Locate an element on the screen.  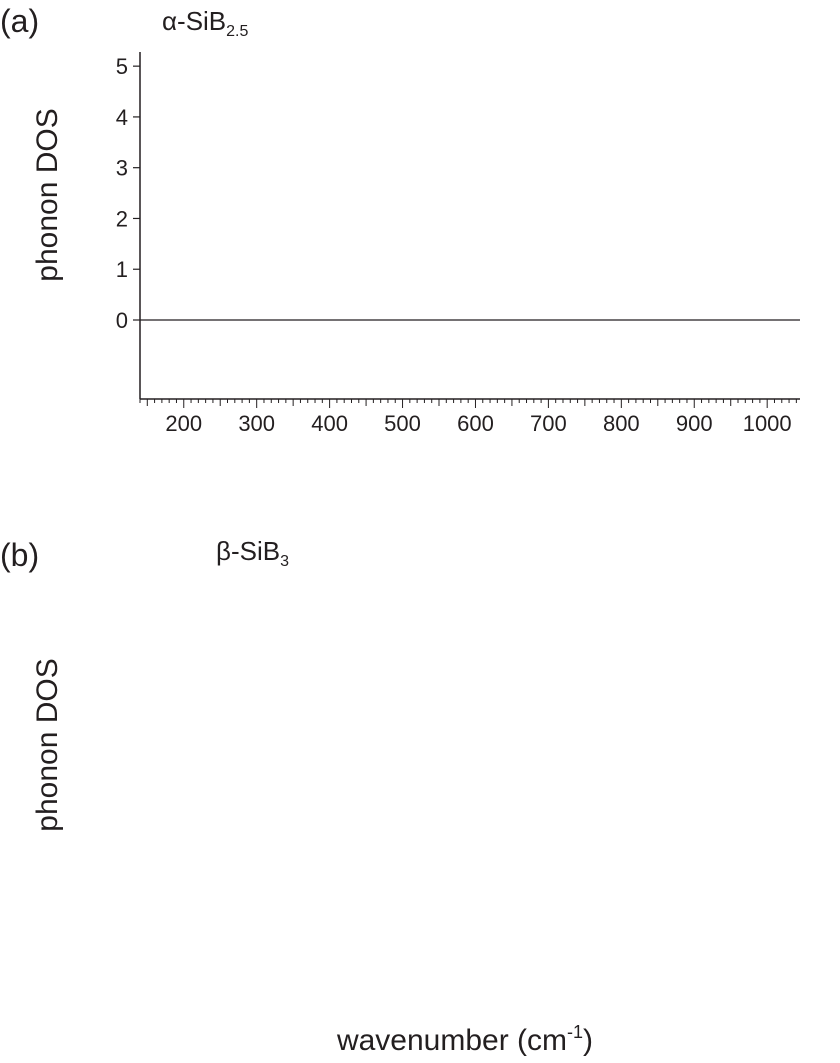
panel-a-top-y-tick-label: 1 is located at coordinates (122, 269).